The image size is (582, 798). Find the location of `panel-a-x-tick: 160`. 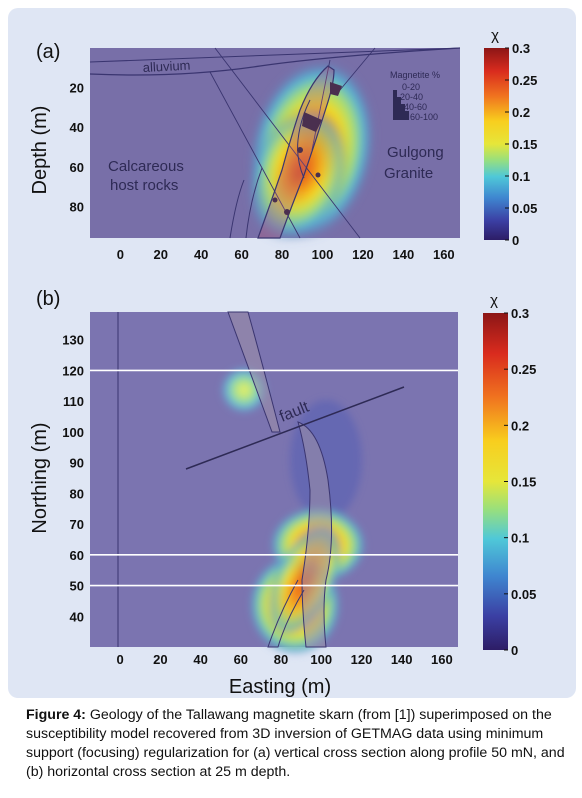

panel-a-x-tick: 160 is located at coordinates (444, 254).